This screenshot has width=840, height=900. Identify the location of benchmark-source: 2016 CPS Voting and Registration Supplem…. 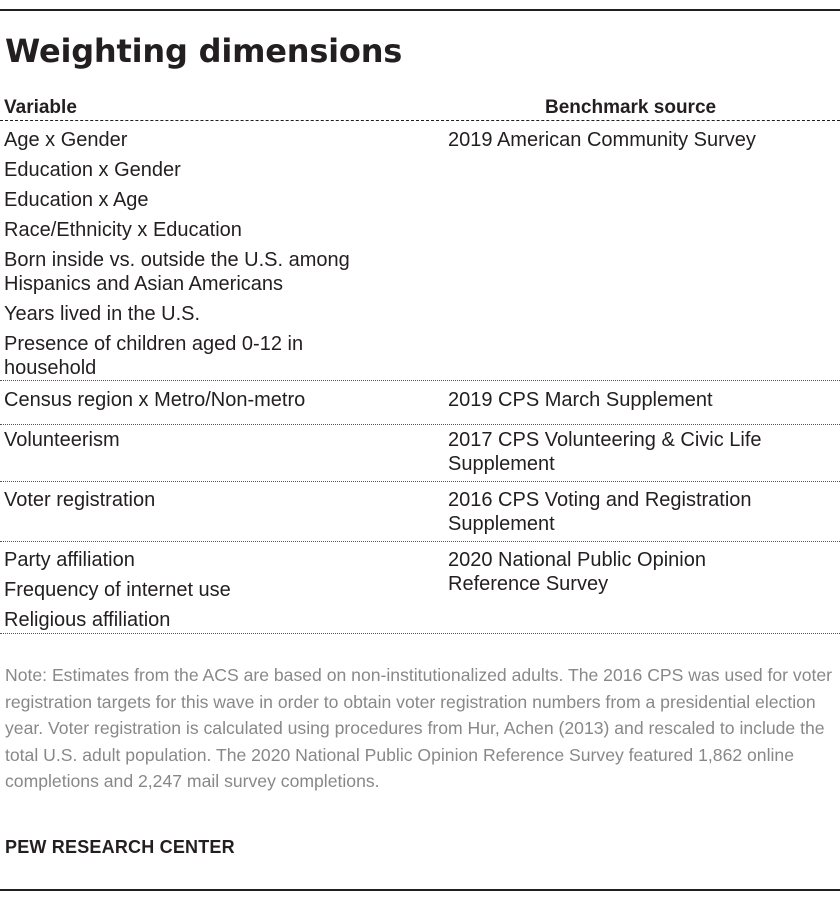
(600, 512).